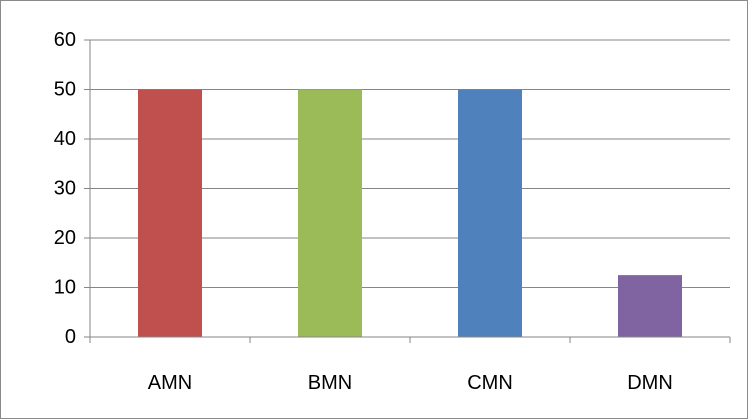 Image resolution: width=748 pixels, height=420 pixels. I want to click on x-tick-labels: AMN BMN CMN DMN, so click(410, 383).